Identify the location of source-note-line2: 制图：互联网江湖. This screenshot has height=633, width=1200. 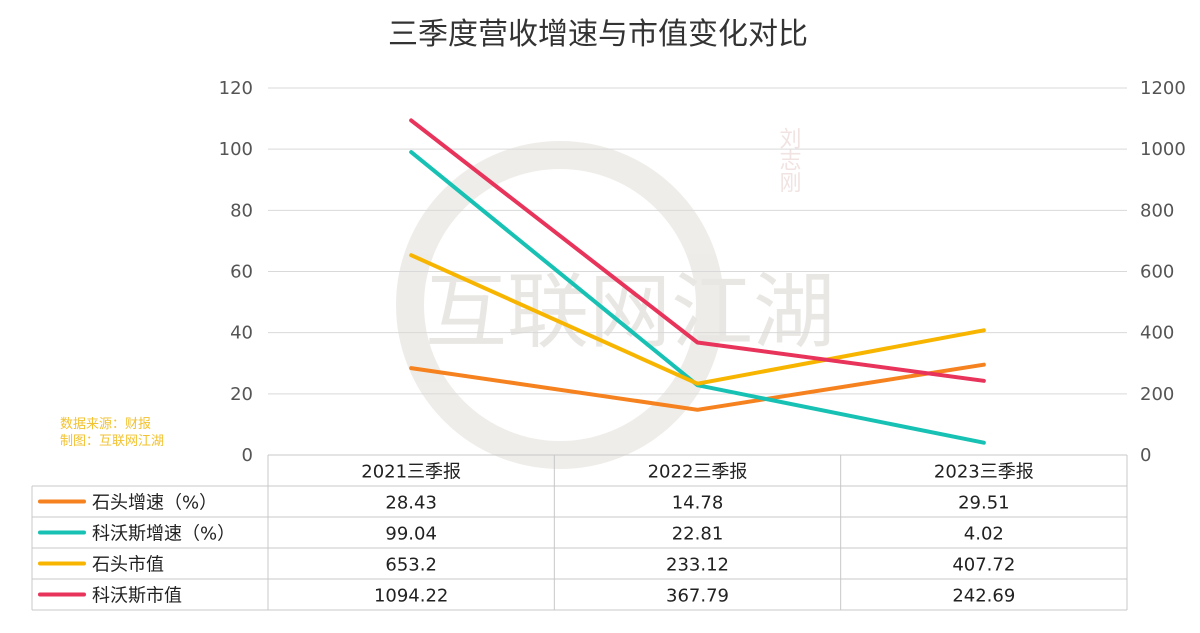
(112, 441).